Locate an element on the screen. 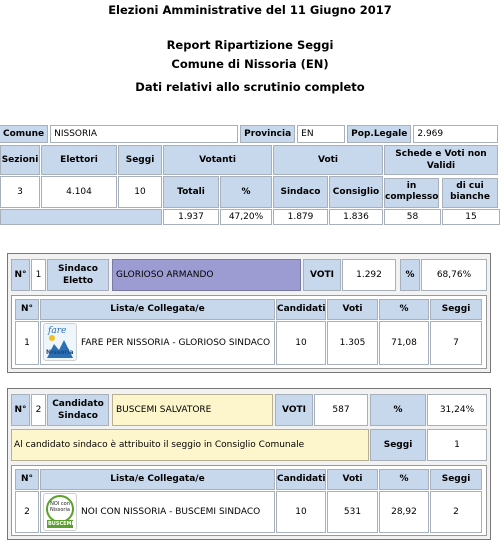  summary-row-spacer is located at coordinates (81, 217).